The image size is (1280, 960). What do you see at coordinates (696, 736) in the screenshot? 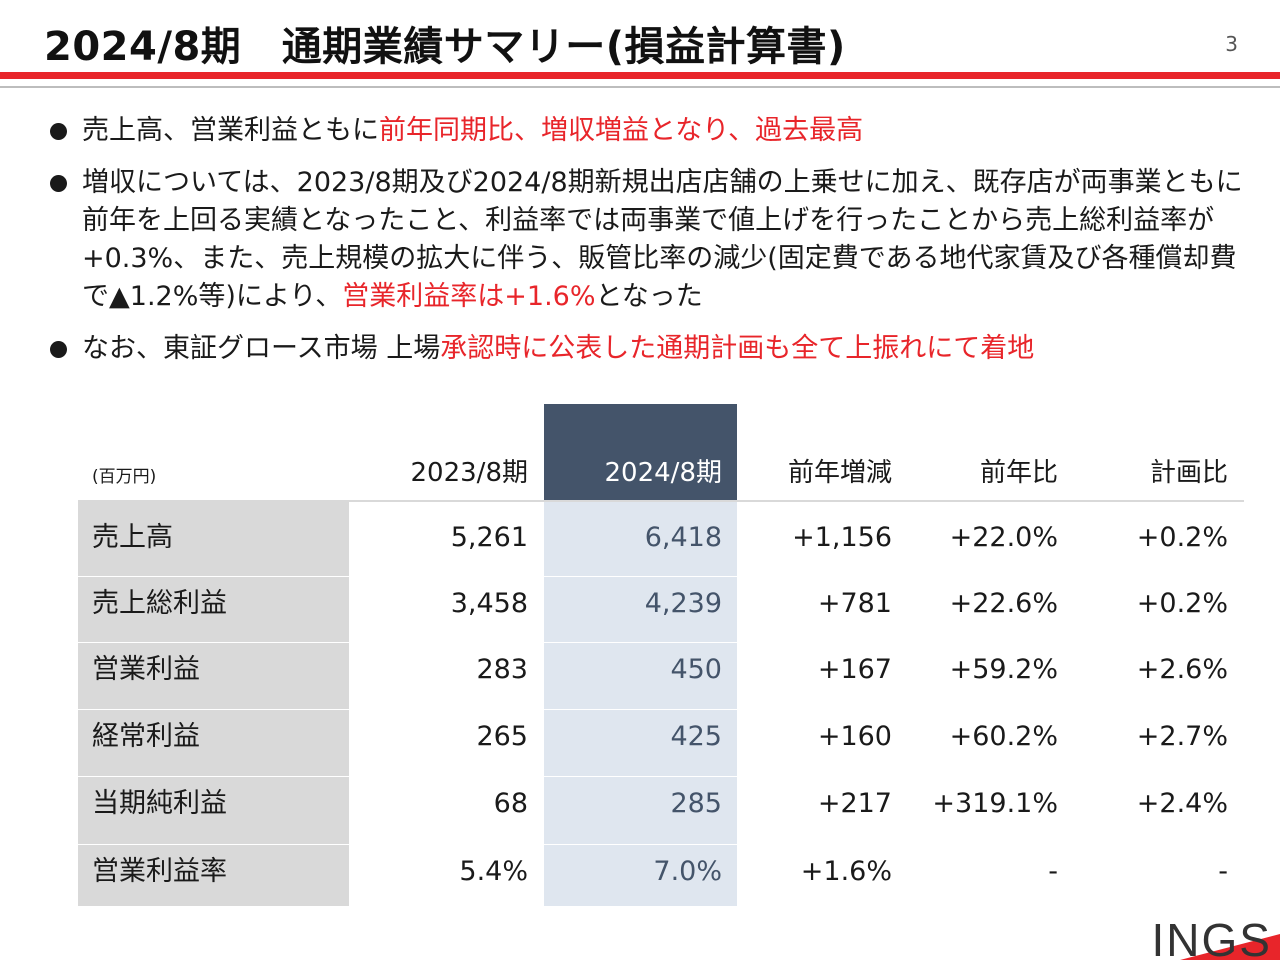
I see `table-cell: 425` at bounding box center [696, 736].